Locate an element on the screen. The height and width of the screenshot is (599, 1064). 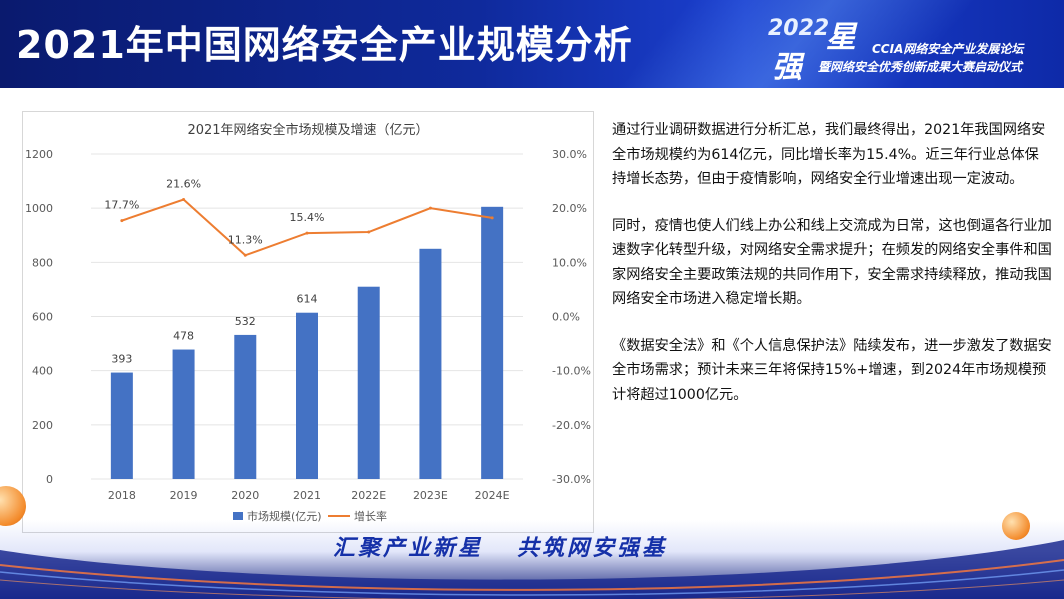
bar-2018 is located at coordinates (121, 425).